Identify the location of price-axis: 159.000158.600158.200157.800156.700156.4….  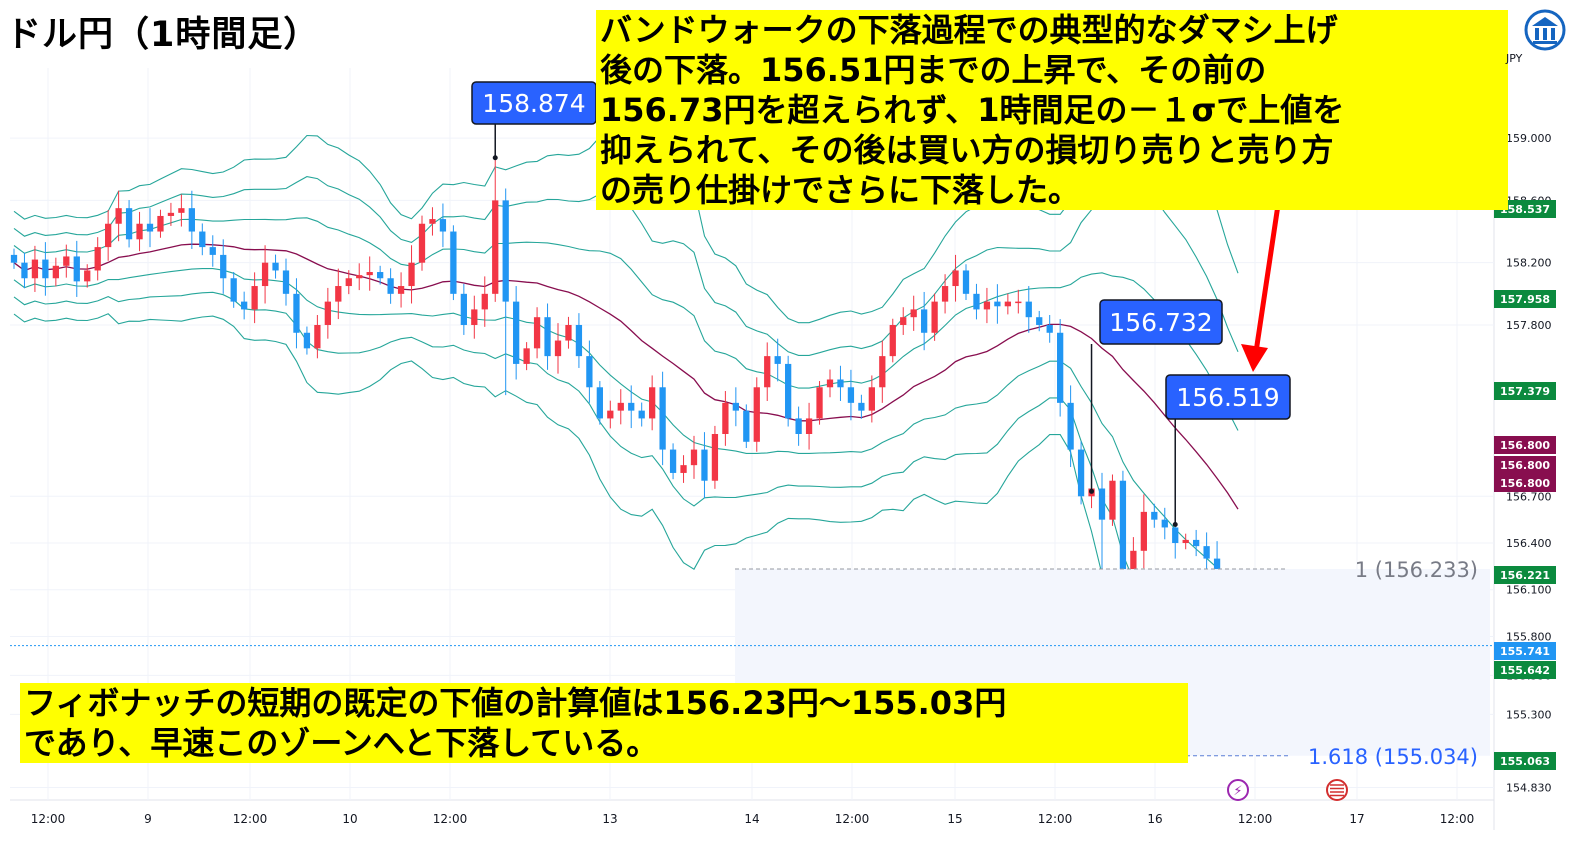
(1525, 463).